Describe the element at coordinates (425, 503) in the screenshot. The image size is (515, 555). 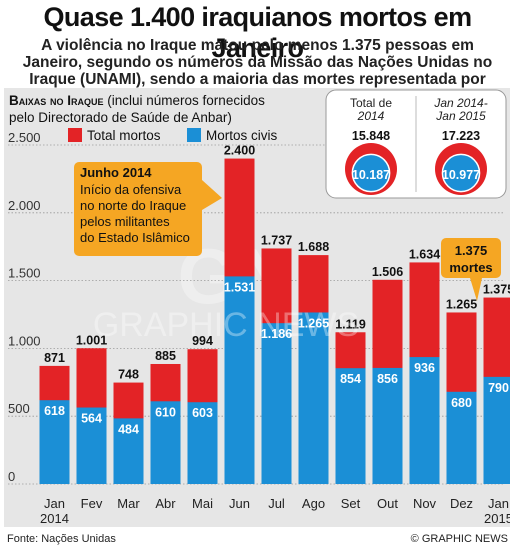
I see `x-tick-label: Nov` at that location.